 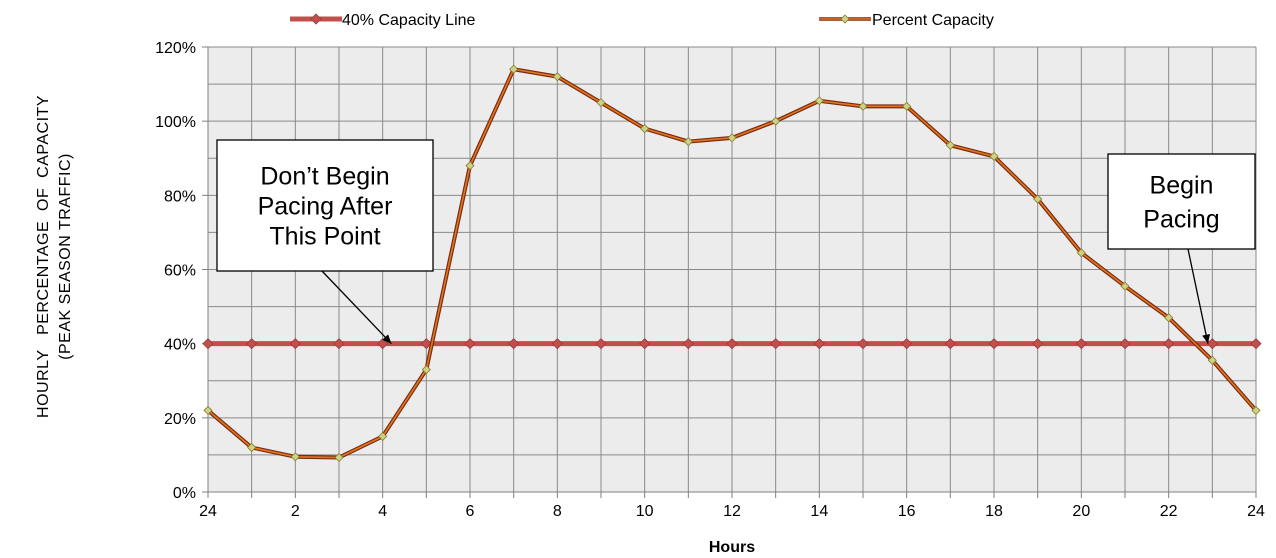 What do you see at coordinates (845, 19) in the screenshot?
I see `legend-marker-percent` at bounding box center [845, 19].